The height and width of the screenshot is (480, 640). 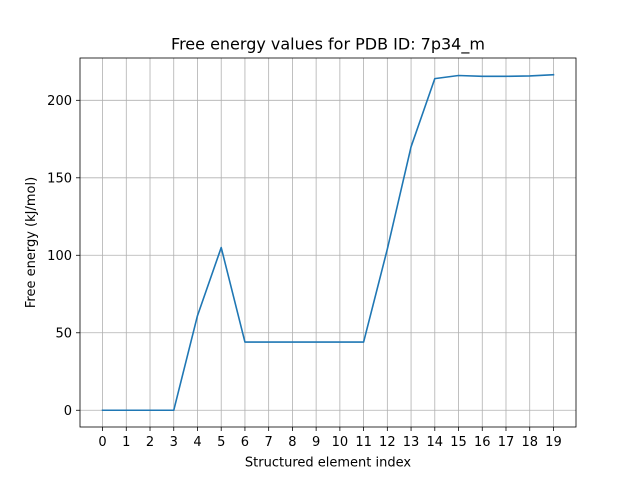 I want to click on x-tick-label: 17, so click(x=506, y=442).